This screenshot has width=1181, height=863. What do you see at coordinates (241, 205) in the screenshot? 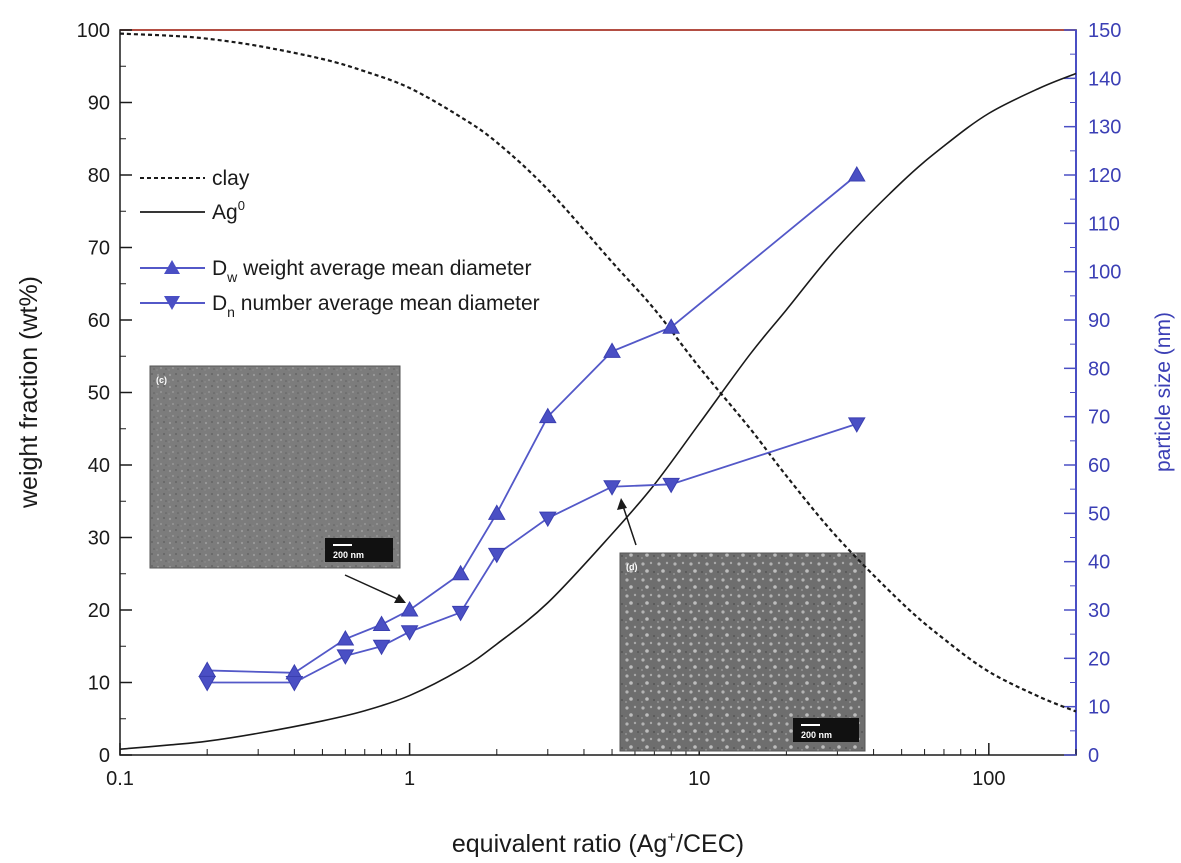
I see `legend-ag-sup: 0` at bounding box center [241, 205].